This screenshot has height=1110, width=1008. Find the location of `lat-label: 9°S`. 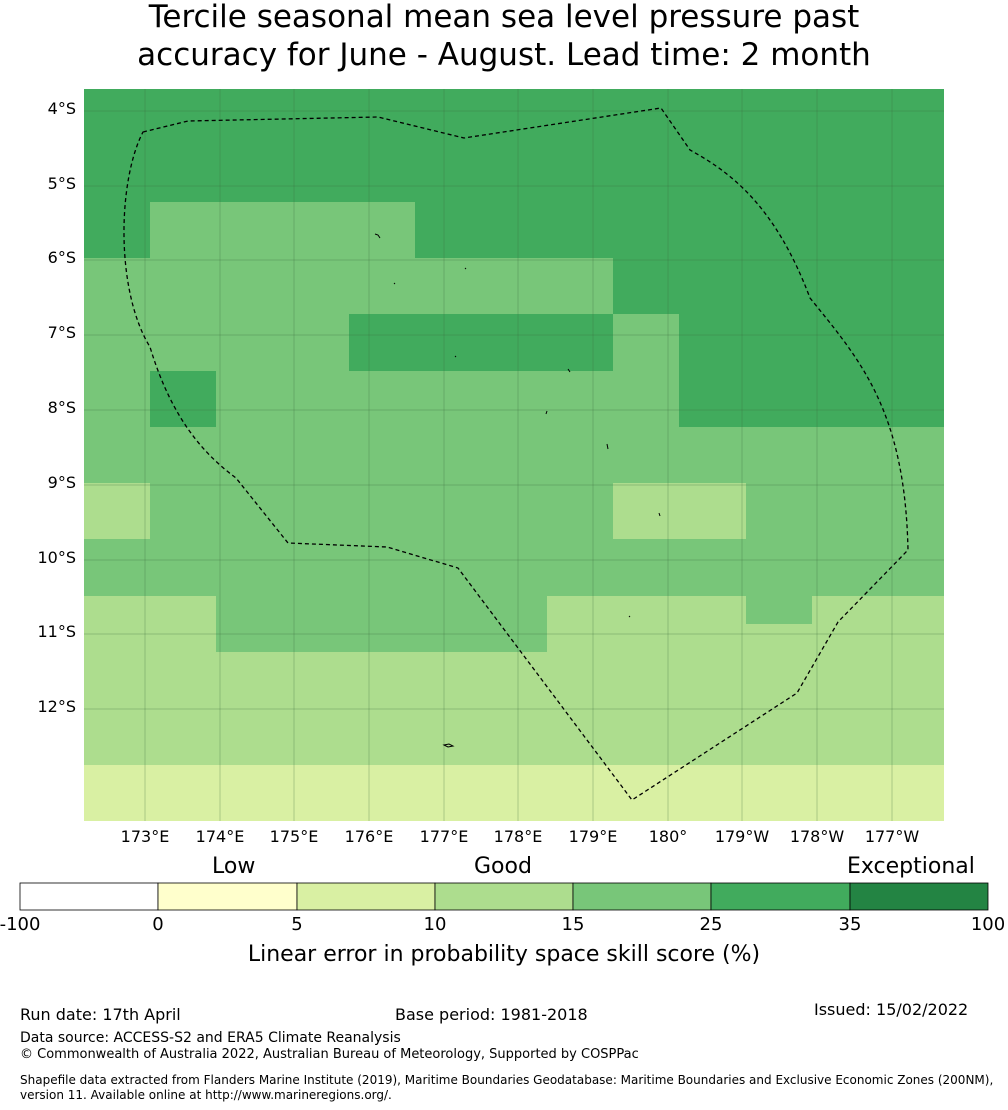

lat-label: 9°S is located at coordinates (61, 482).